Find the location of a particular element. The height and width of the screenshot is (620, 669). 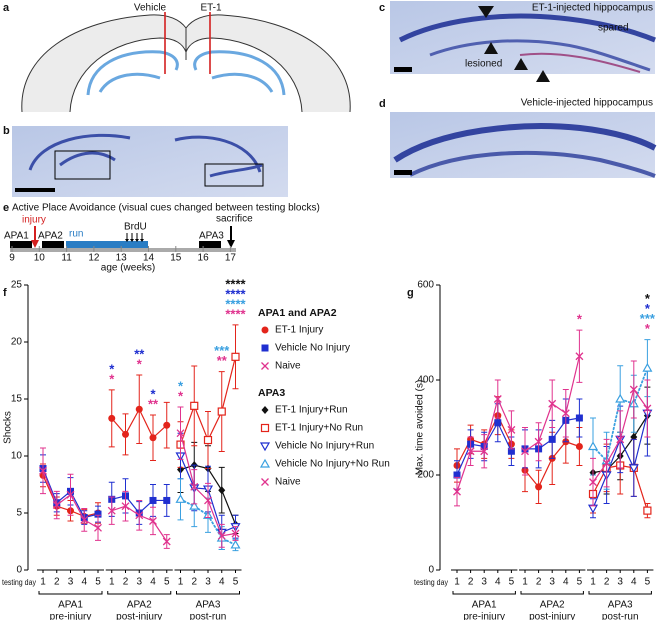

timeline is located at coordinates (123, 239).